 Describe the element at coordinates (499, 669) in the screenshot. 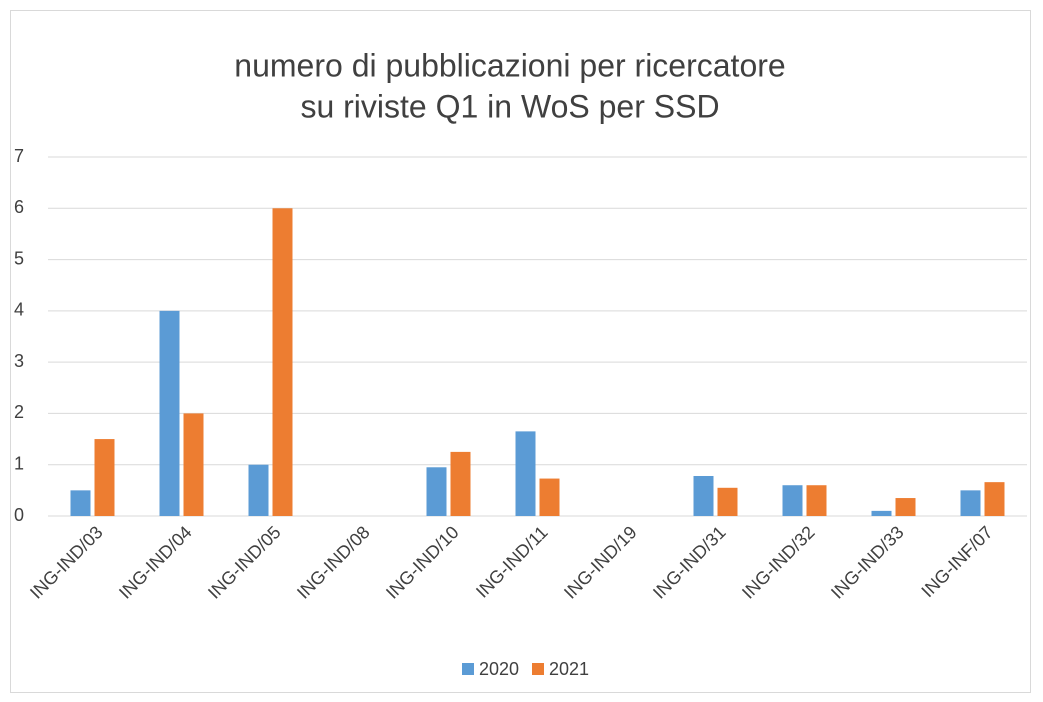

I see `legend-label: 2020` at that location.